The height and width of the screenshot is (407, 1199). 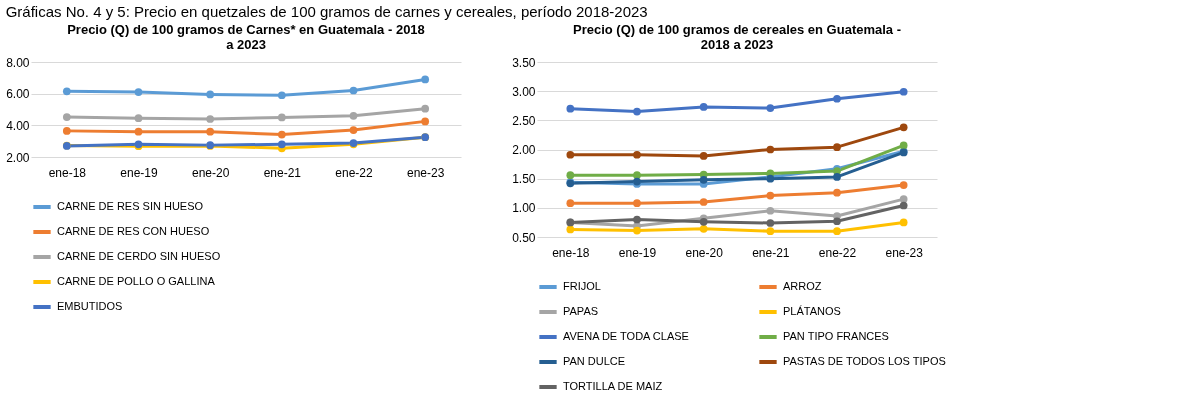 I want to click on legend-label: AVENA DE TODA CLASE, so click(x=626, y=336).